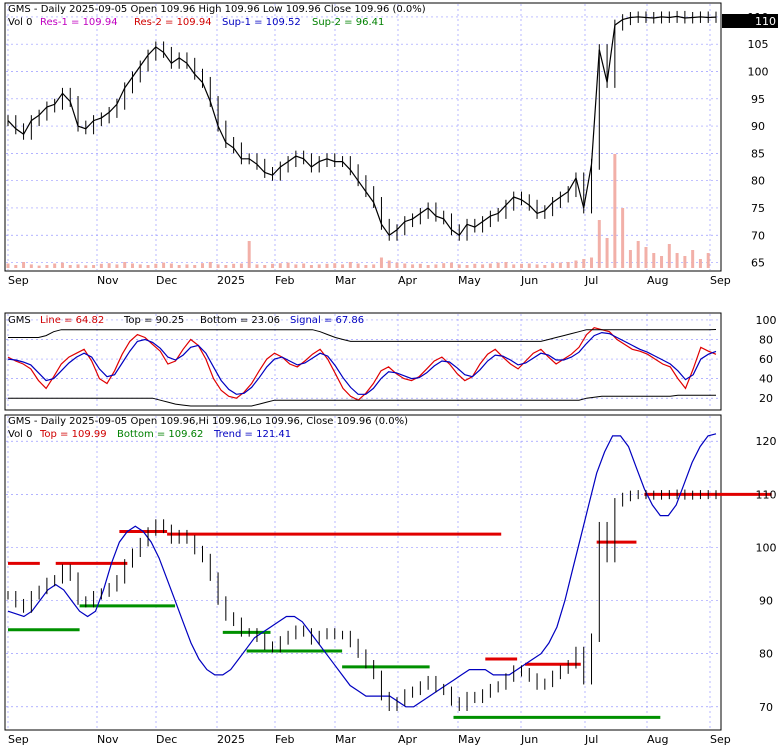  I want to click on trend-ytick-label: 100, so click(766, 547).